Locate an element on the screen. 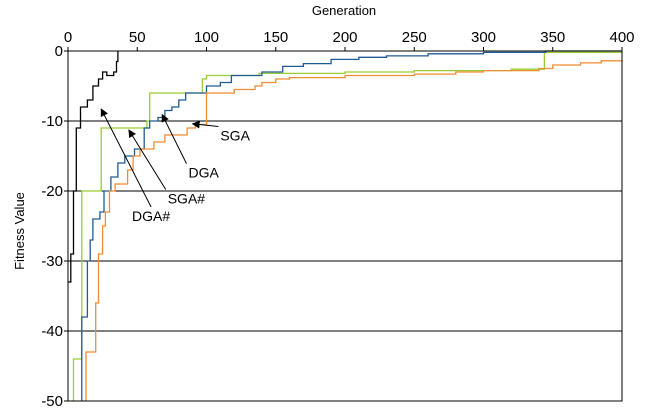  x-axis: 0 50 100 150 200 250 300 350 400 is located at coordinates (349, 40).